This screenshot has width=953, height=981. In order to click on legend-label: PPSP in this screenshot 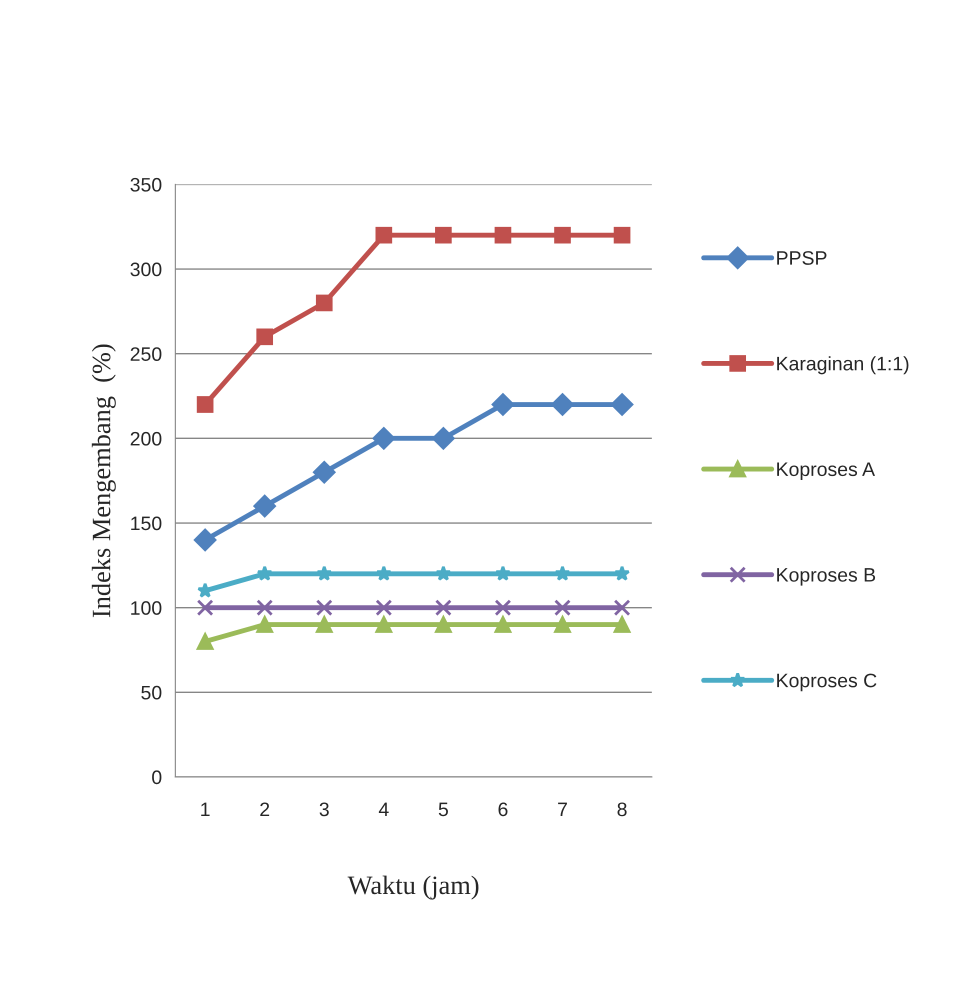, I will do `click(801, 258)`.